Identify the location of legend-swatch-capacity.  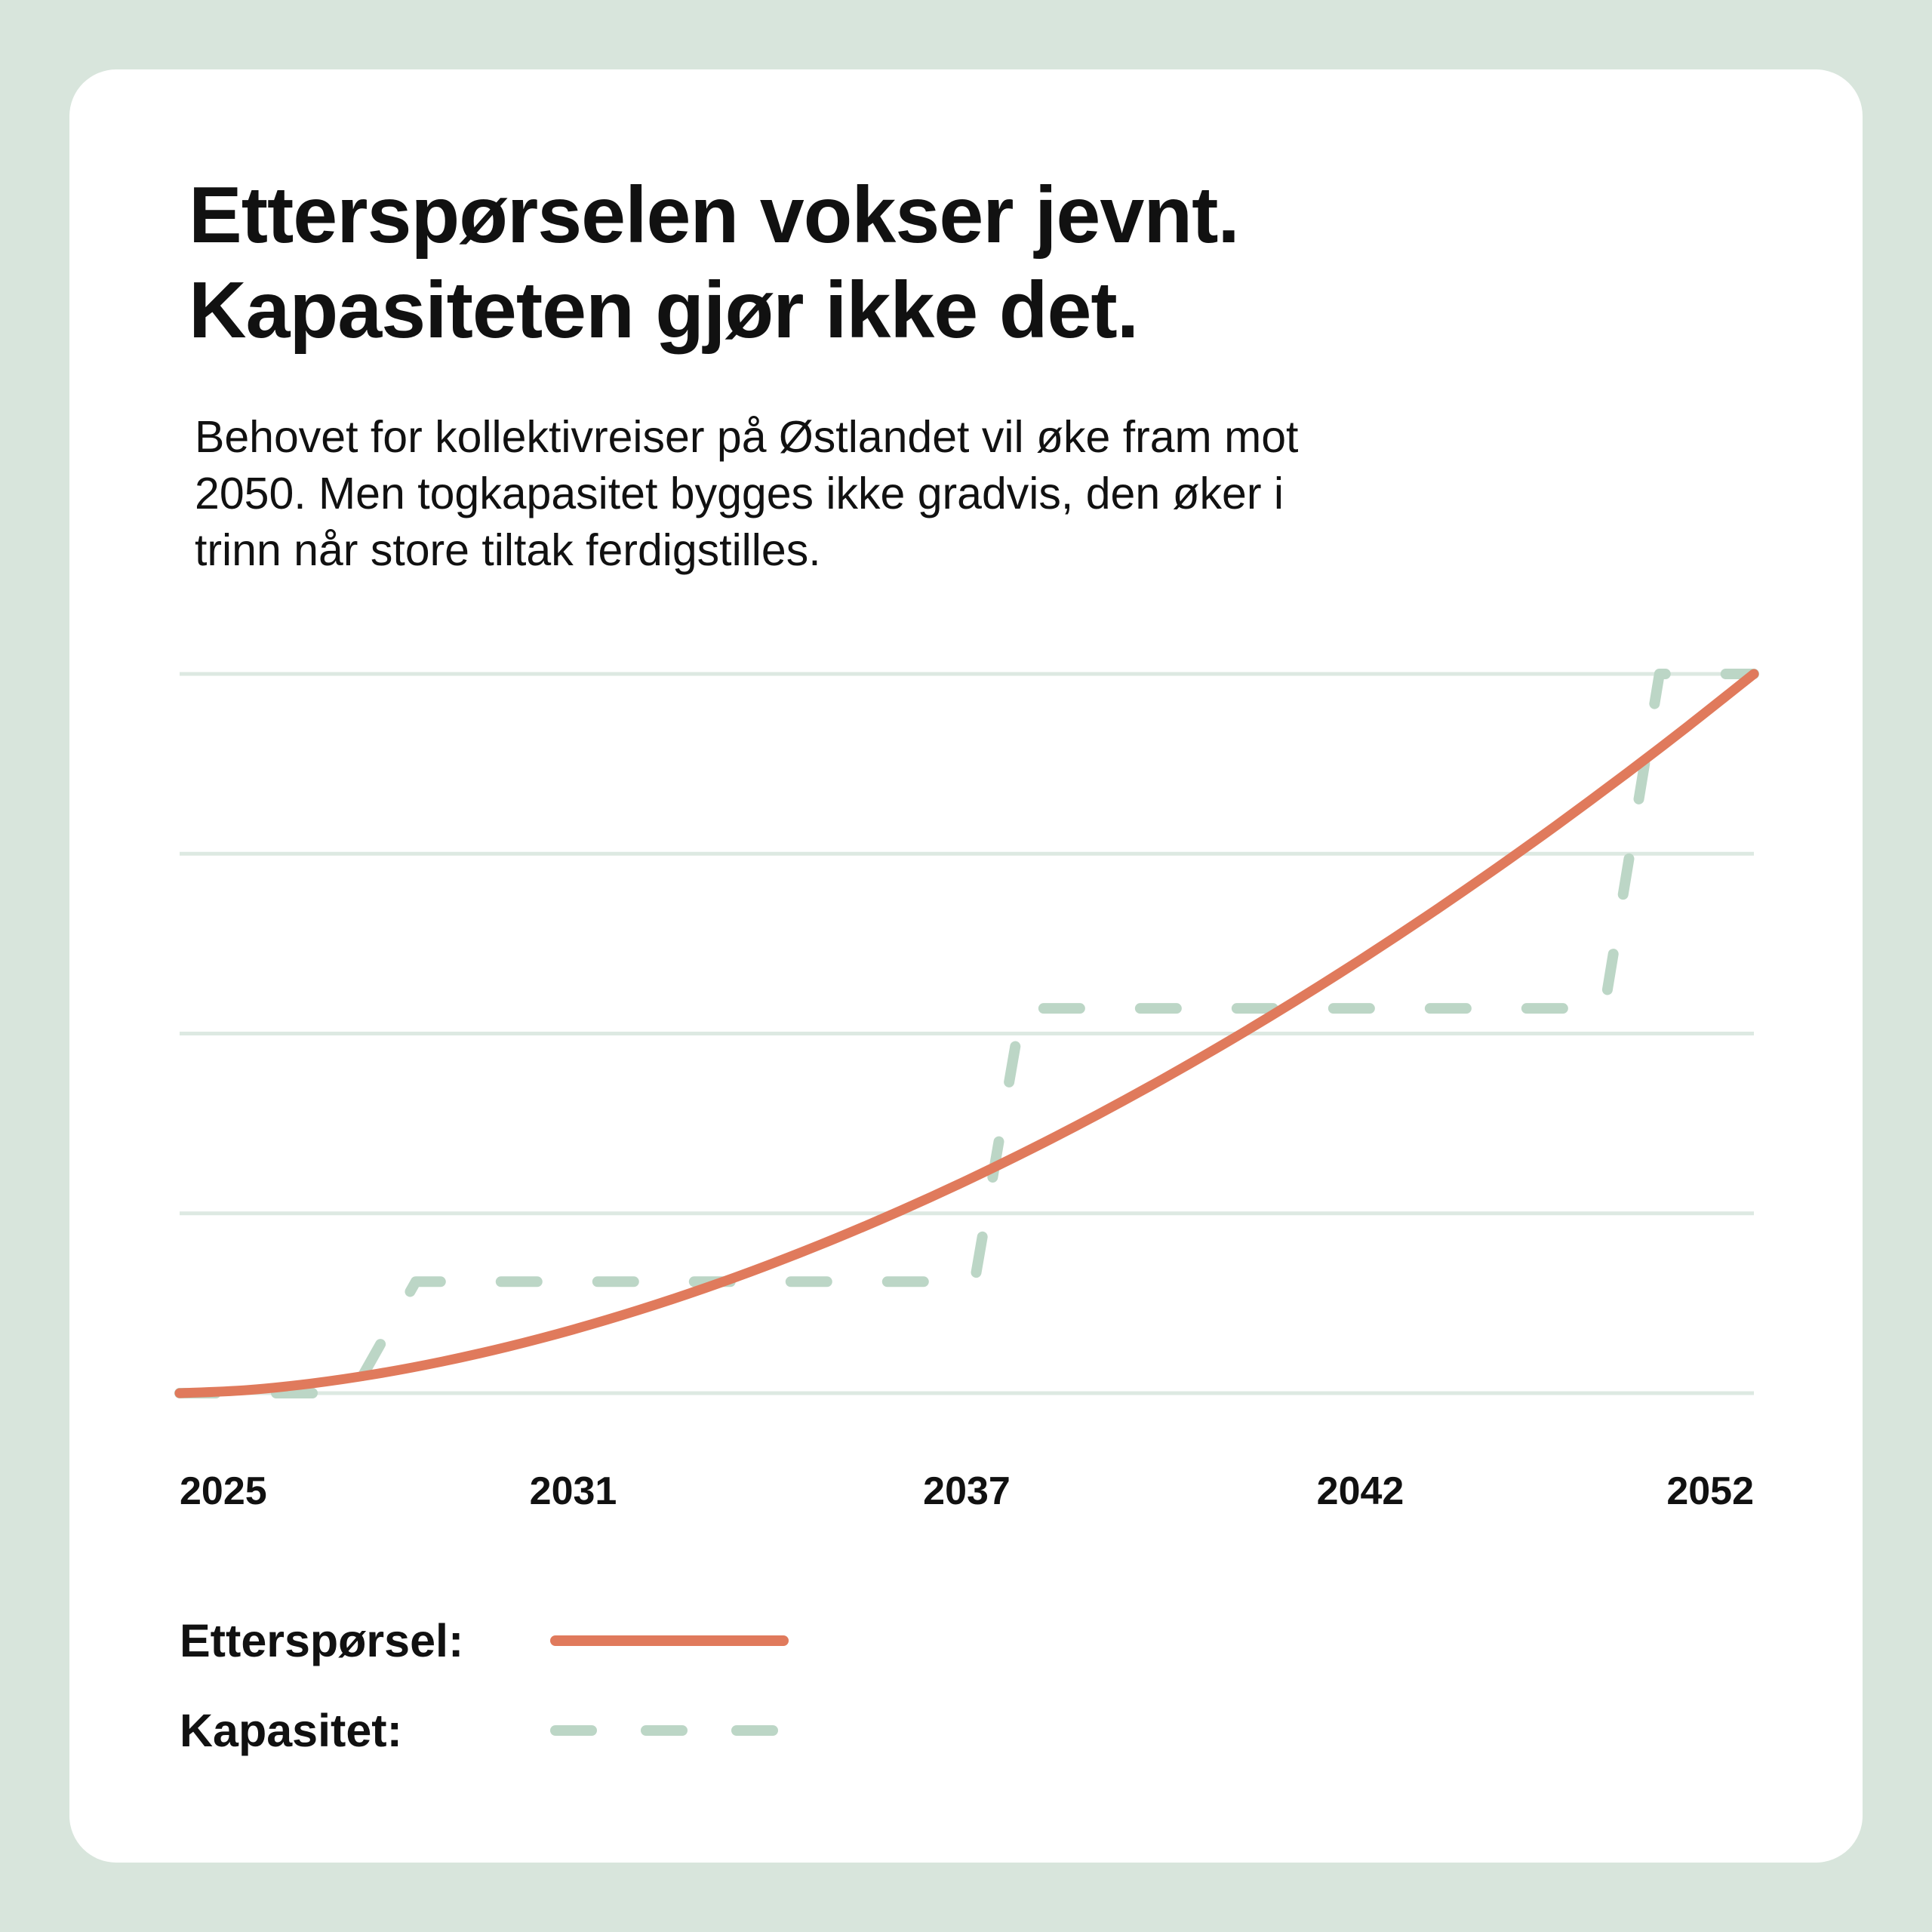
(669, 1730).